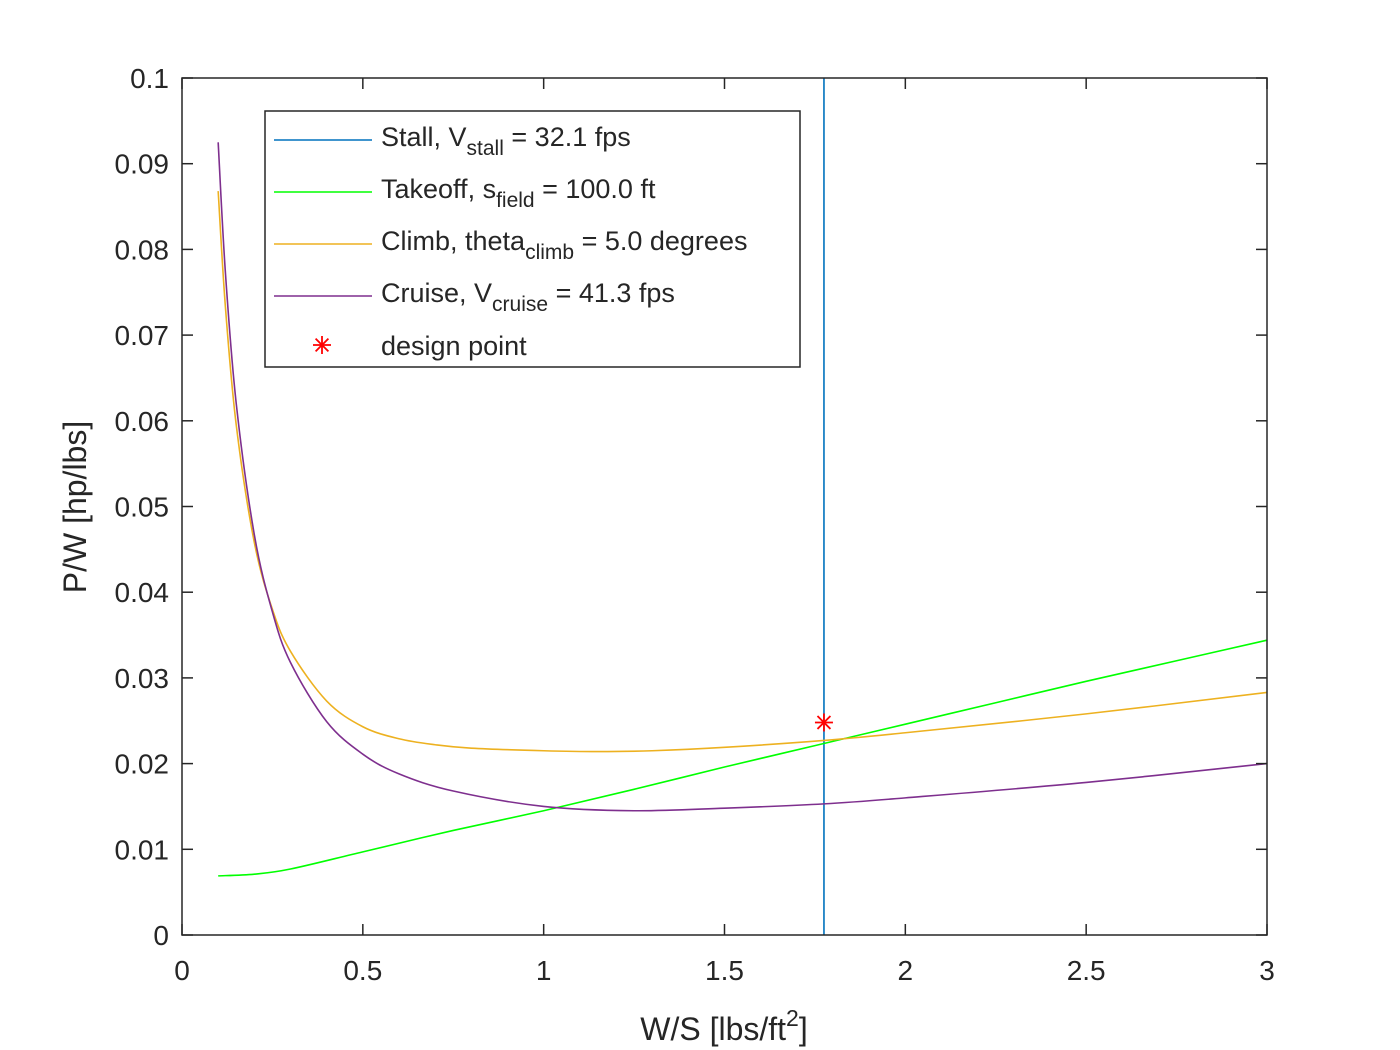  I want to click on legend-label-climb: Climb, thetaclimb = 5.0 degrees, so click(564, 245).